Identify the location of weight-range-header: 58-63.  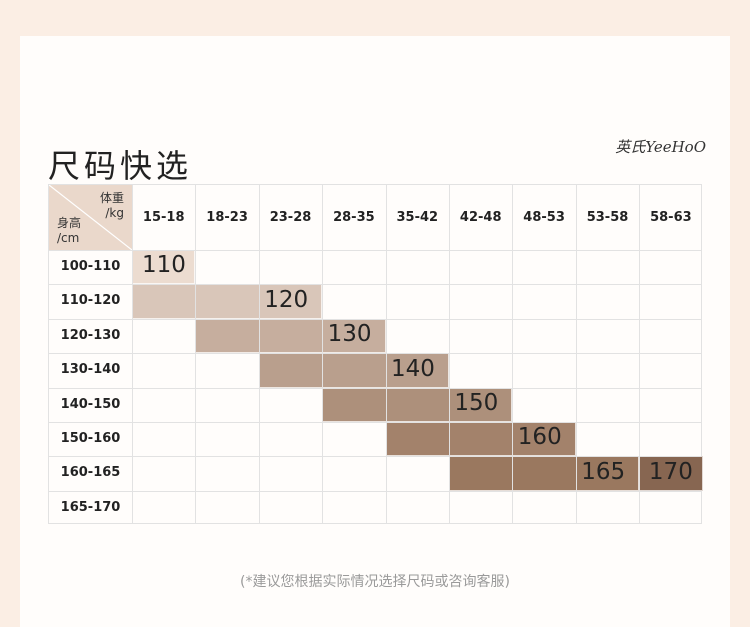
(671, 217).